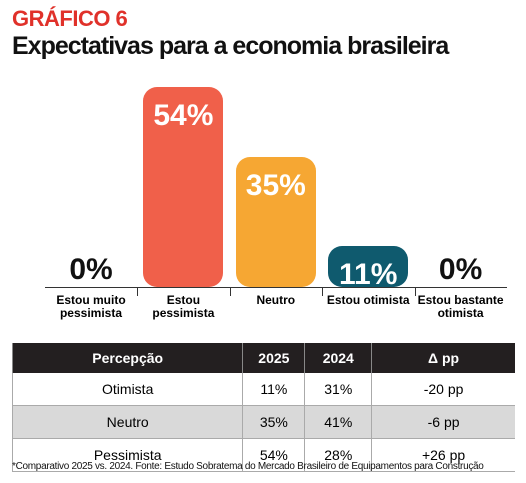  Describe the element at coordinates (368, 275) in the screenshot. I see `value-label: 11%` at that location.